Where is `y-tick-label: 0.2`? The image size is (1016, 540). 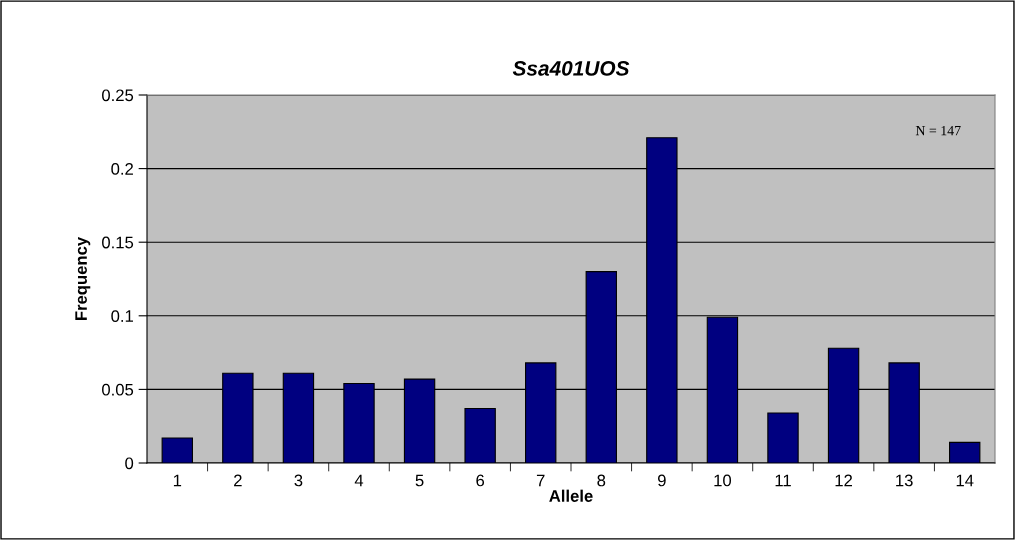 y-tick-label: 0.2 is located at coordinates (122, 169).